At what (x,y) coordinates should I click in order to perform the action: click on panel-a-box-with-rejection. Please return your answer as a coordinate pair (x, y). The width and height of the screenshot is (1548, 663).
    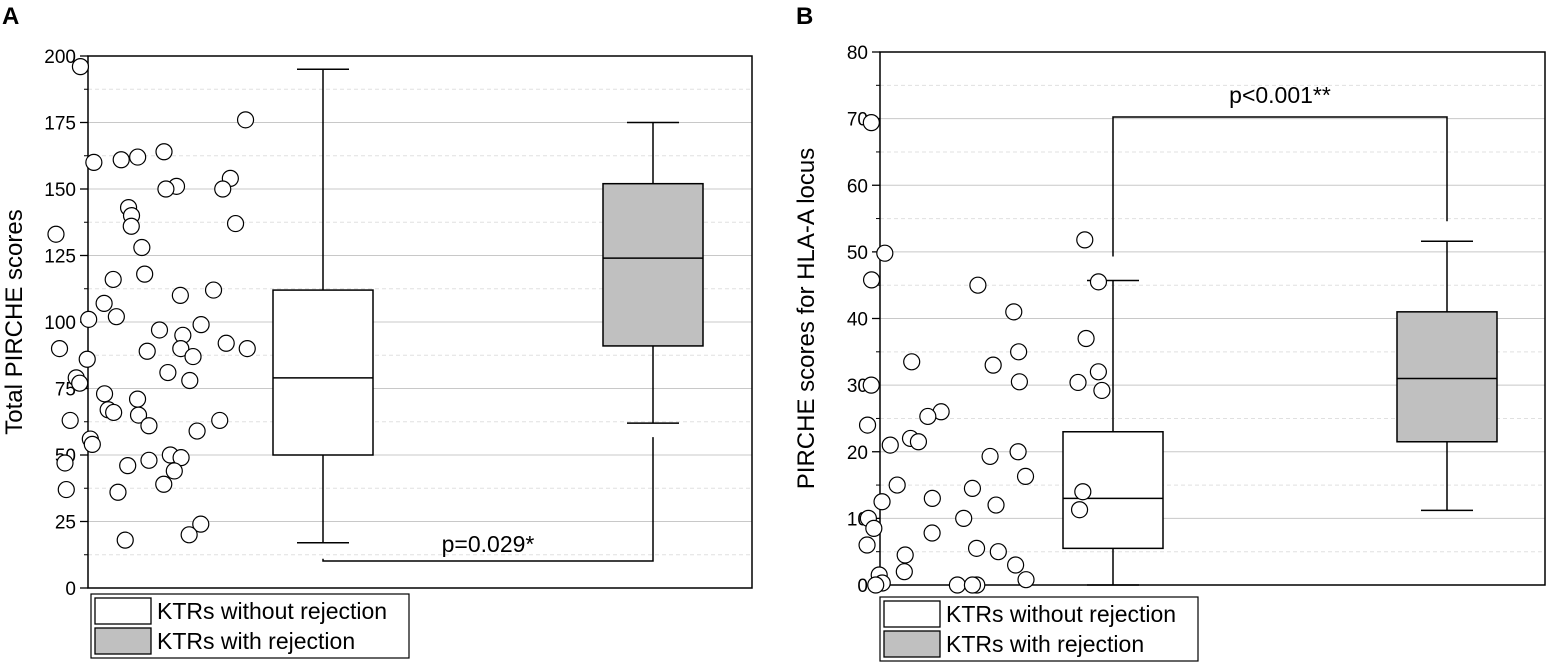
    Looking at the image, I should click on (653, 264).